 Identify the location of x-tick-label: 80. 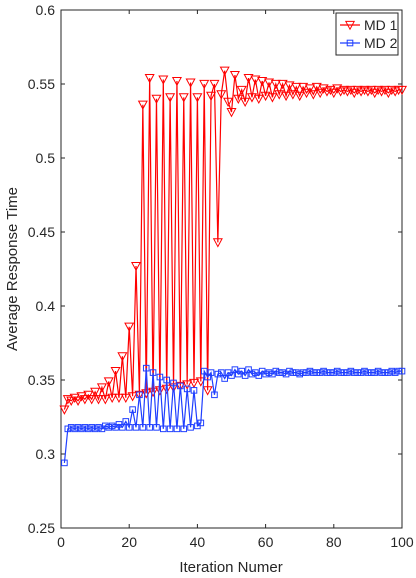
(334, 542).